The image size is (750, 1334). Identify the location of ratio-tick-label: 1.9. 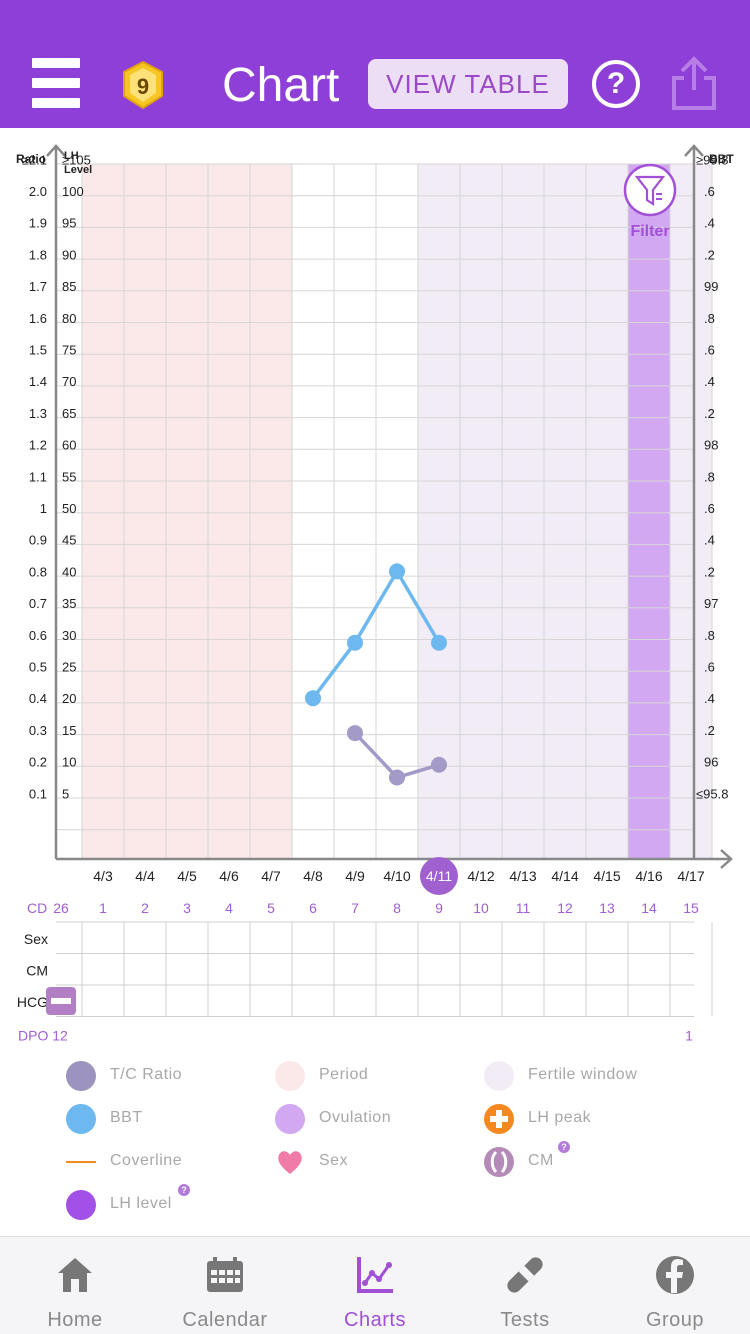
(38, 223).